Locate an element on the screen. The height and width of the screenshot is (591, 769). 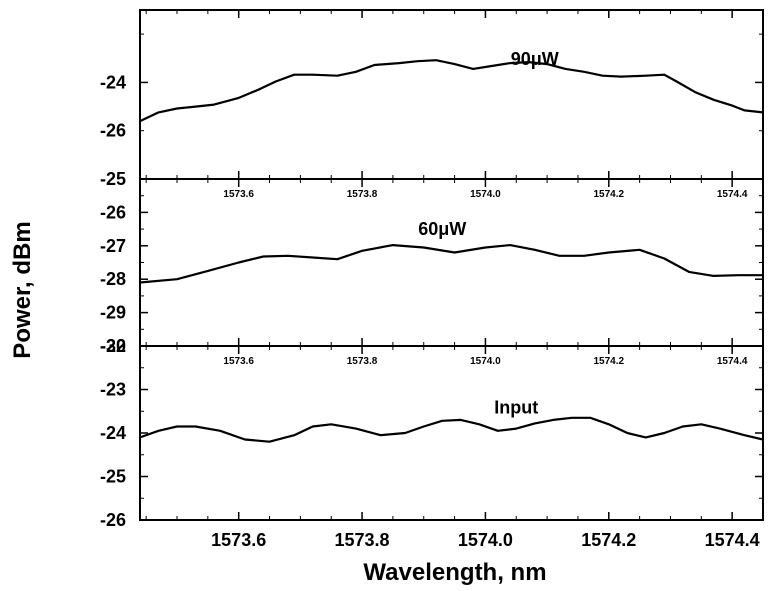
inner-x-tick-label-bottom-4: 1574.4 is located at coordinates (732, 361).